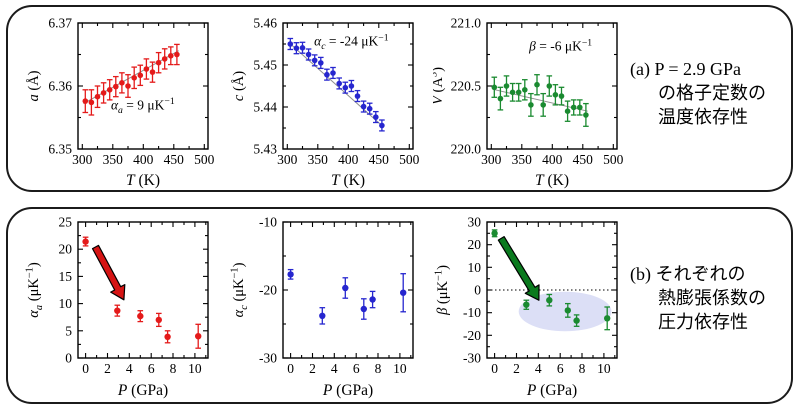 The width and height of the screenshot is (800, 409). I want to click on svg-text: -30, so click(268, 358).